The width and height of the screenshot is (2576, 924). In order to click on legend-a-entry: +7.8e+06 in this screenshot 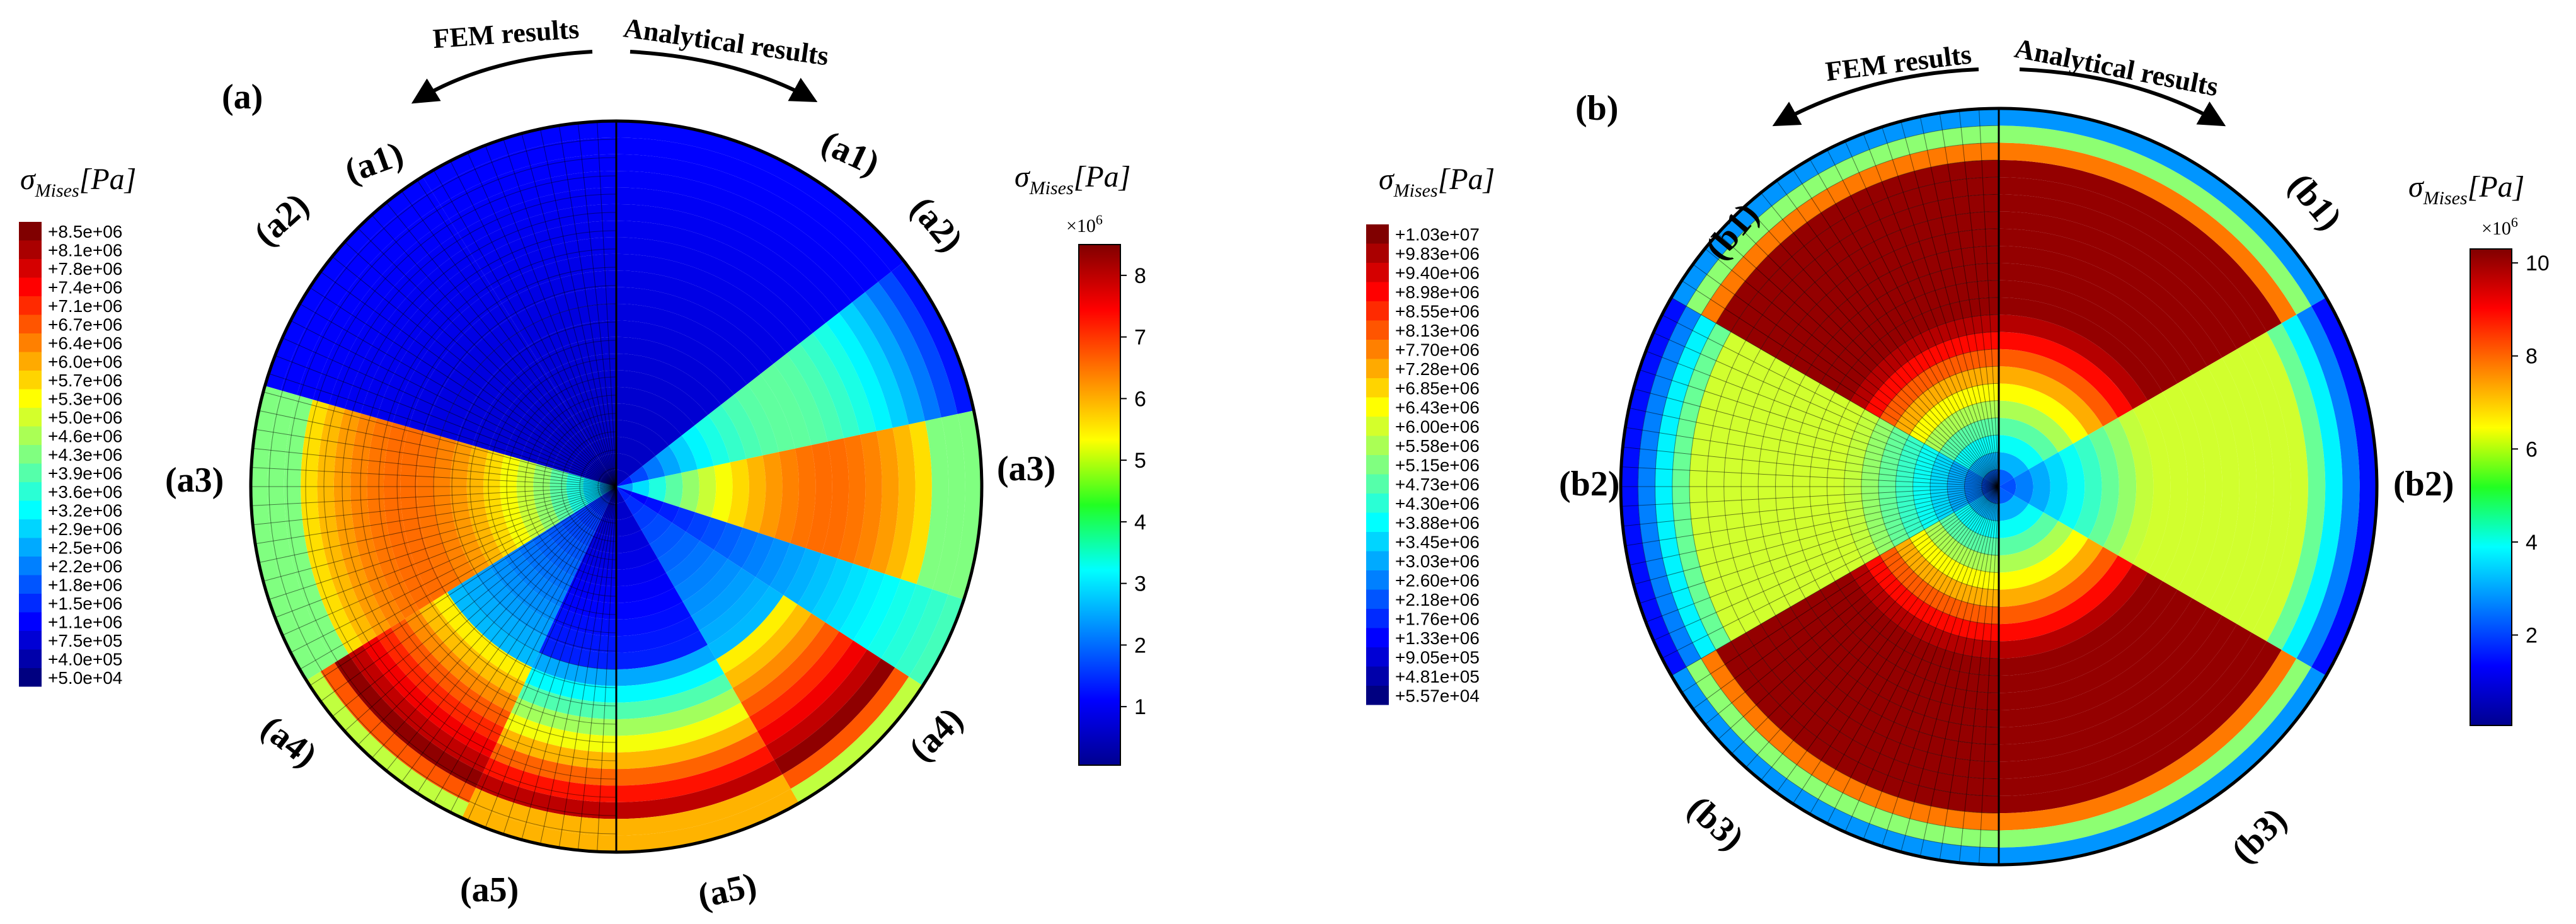, I will do `click(85, 269)`.